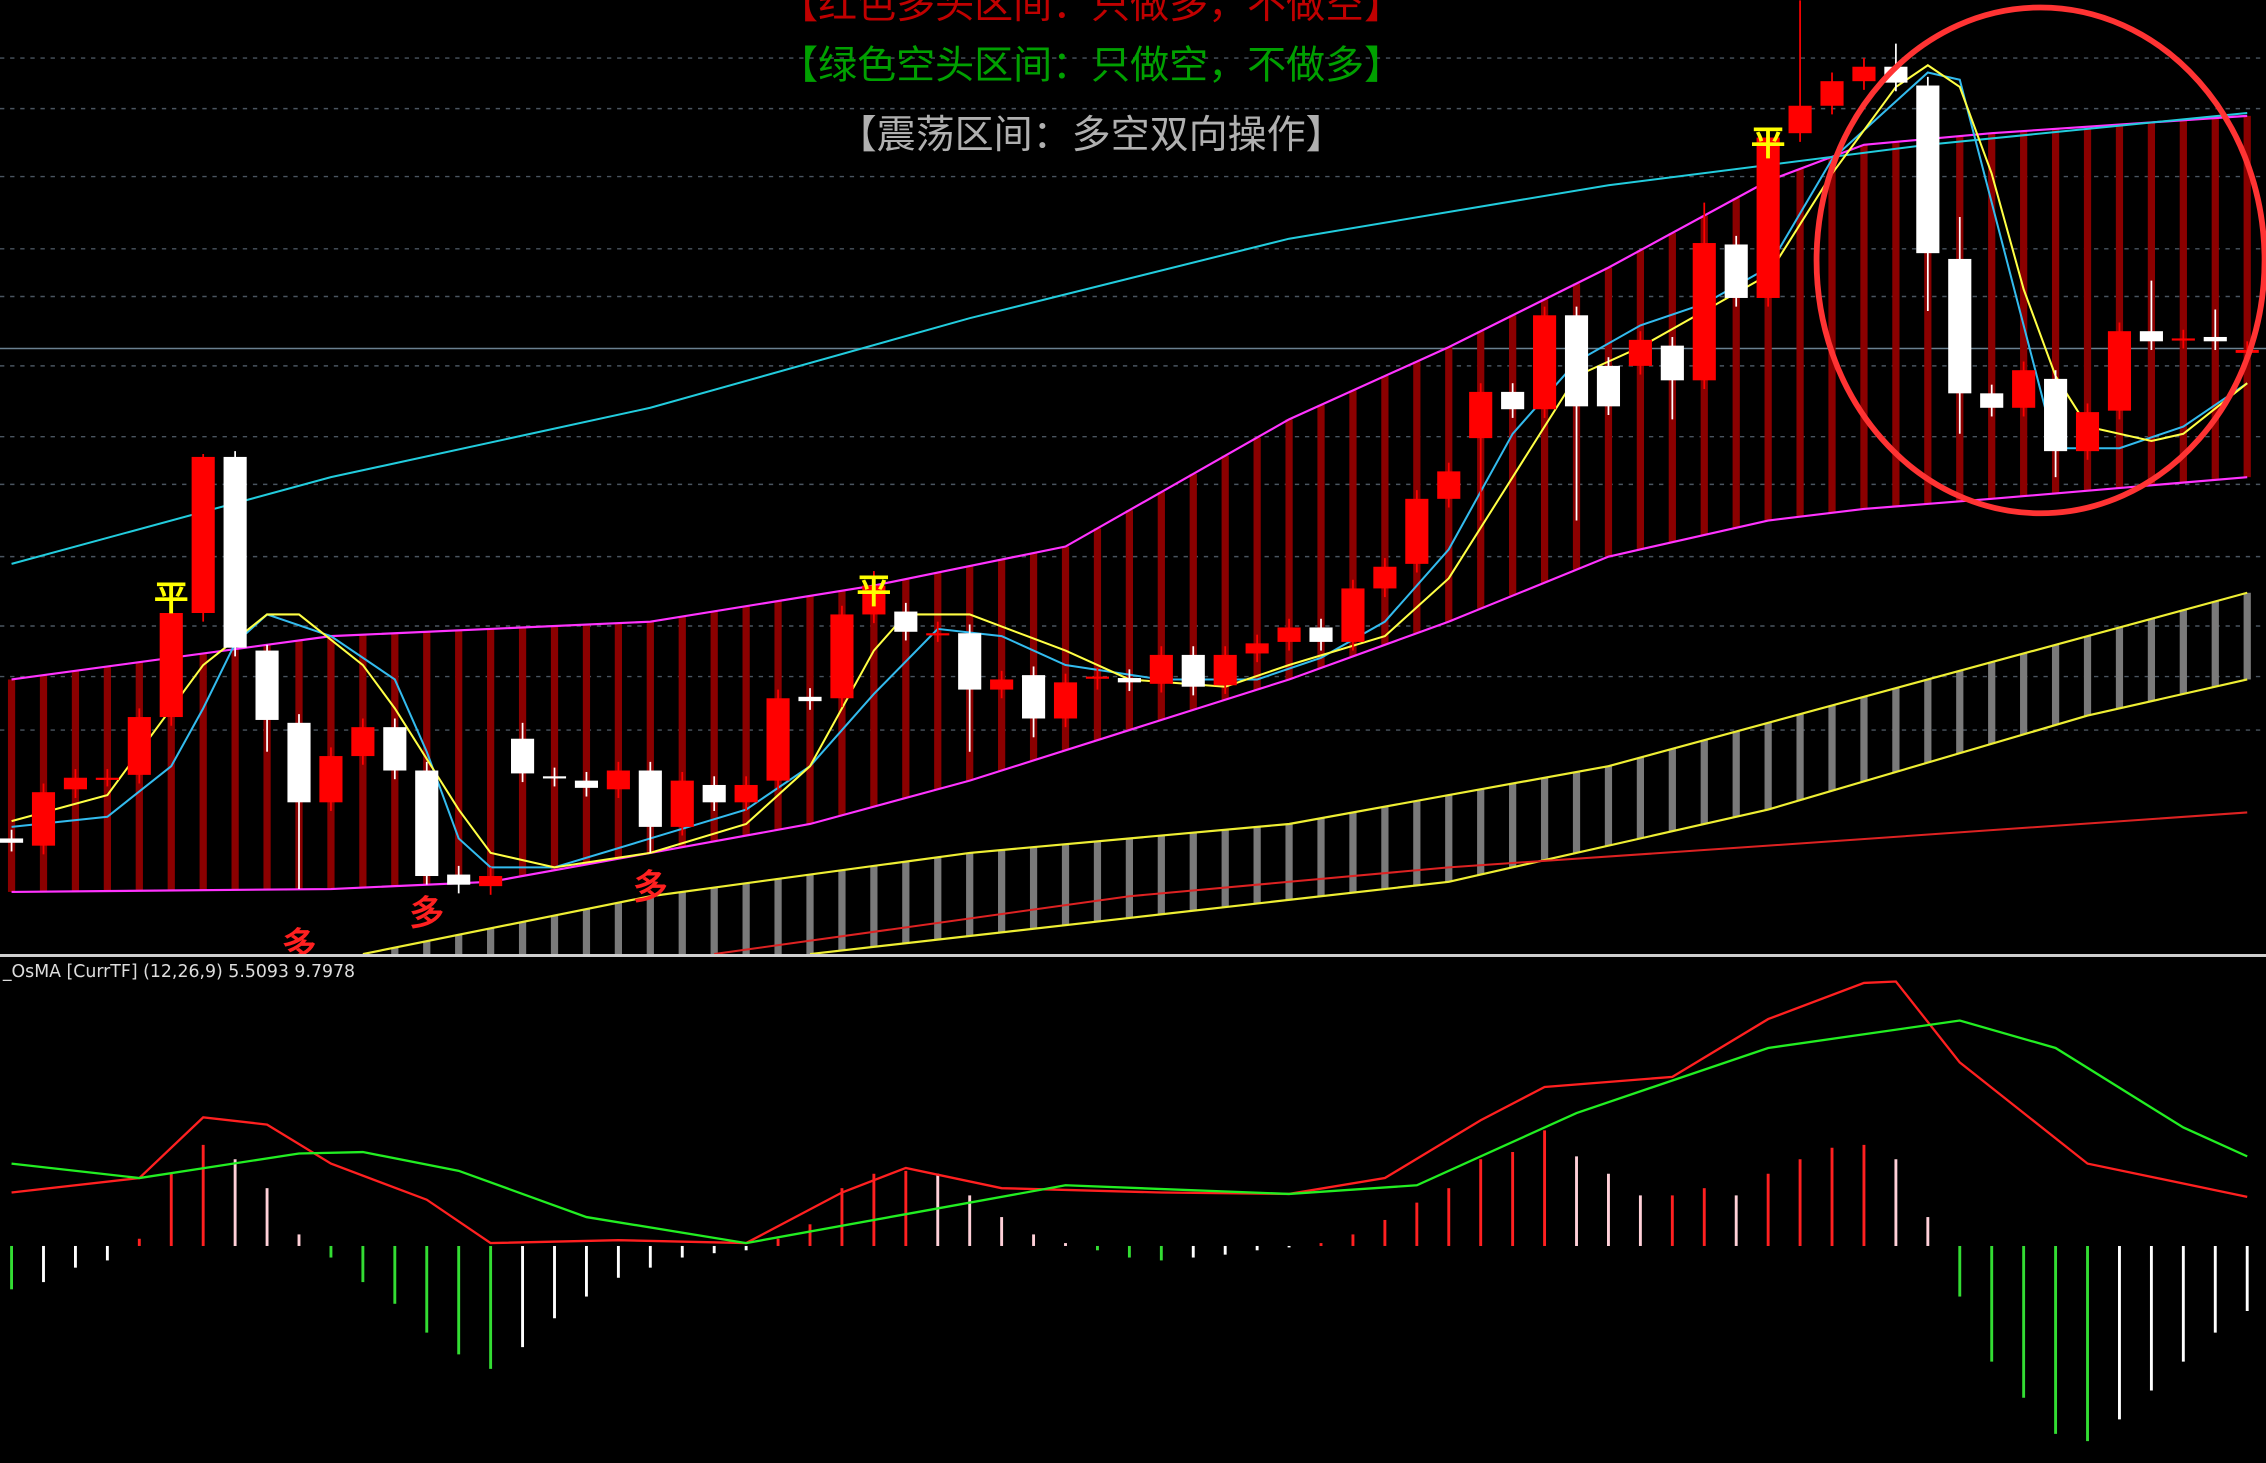 The height and width of the screenshot is (1463, 2266). What do you see at coordinates (178, 972) in the screenshot?
I see `indicator-label: _OsMA [CurrTF] (12,26,9) 5.5093 9.7978` at bounding box center [178, 972].